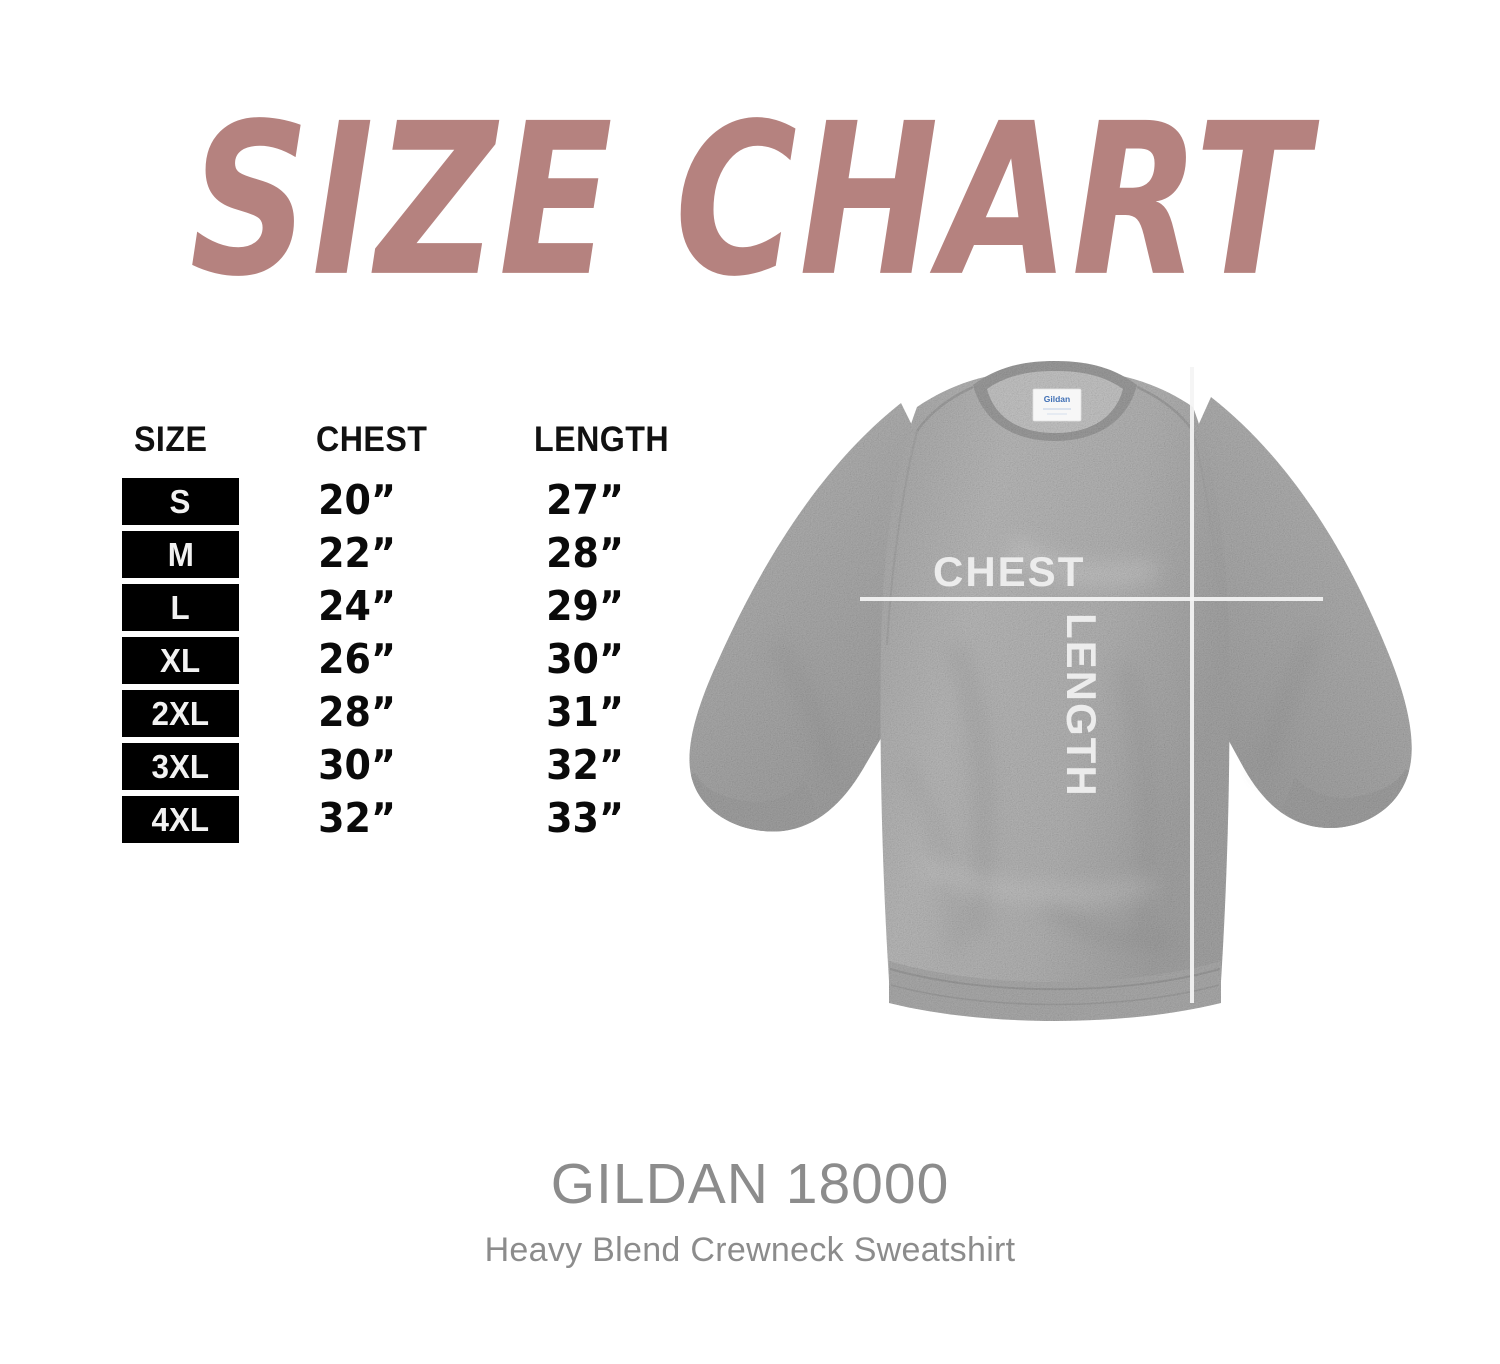 The height and width of the screenshot is (1364, 1500). What do you see at coordinates (602, 439) in the screenshot?
I see `column-header-length: LENGTH` at bounding box center [602, 439].